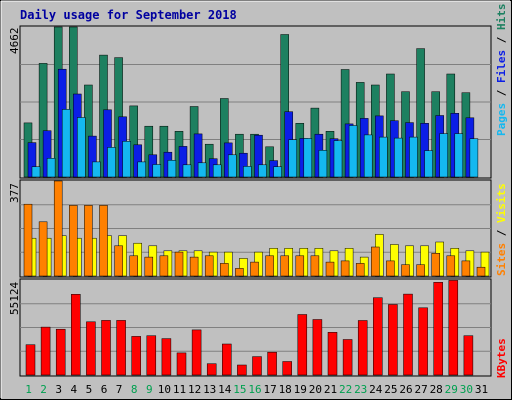 This screenshot has height=400, width=512. What do you see at coordinates (179, 389) in the screenshot?
I see `day-label-11: 11` at bounding box center [179, 389].